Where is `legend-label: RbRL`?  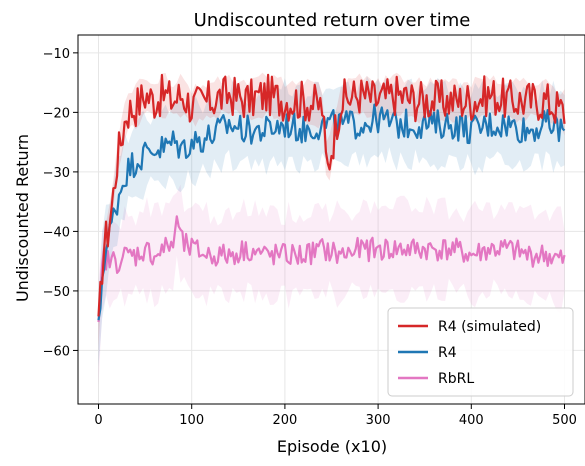
legend-label: RbRL is located at coordinates (456, 379).